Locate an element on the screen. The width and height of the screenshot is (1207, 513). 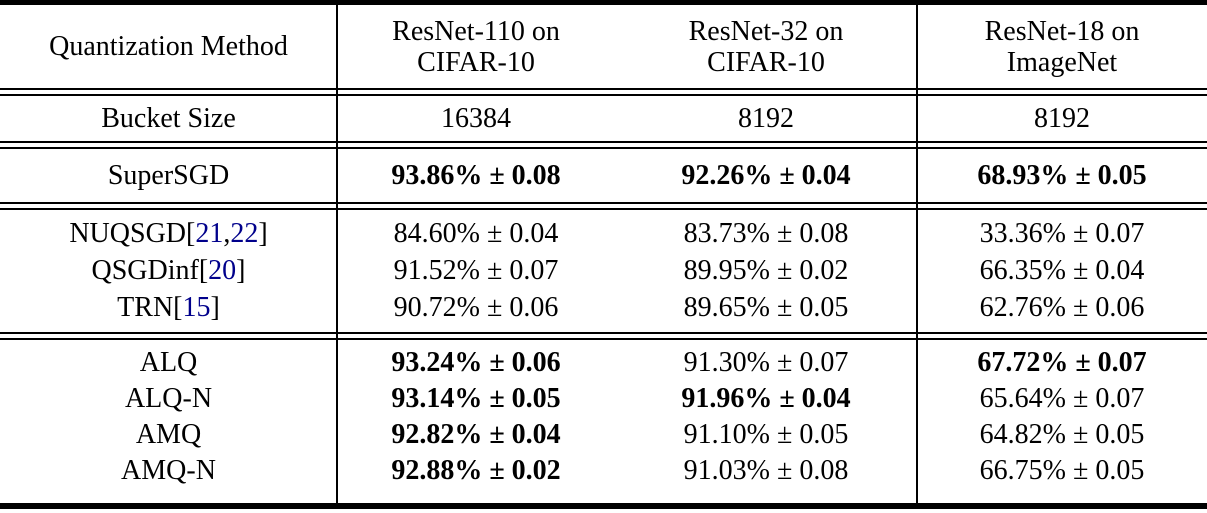
value-cell: 93.14% ± 0.05 is located at coordinates (476, 398).